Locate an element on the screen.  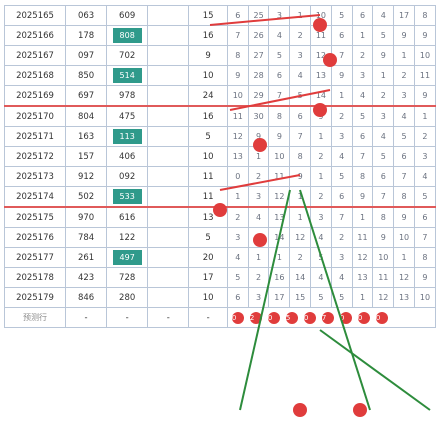
value-a: 970 is located at coordinates (86, 217).